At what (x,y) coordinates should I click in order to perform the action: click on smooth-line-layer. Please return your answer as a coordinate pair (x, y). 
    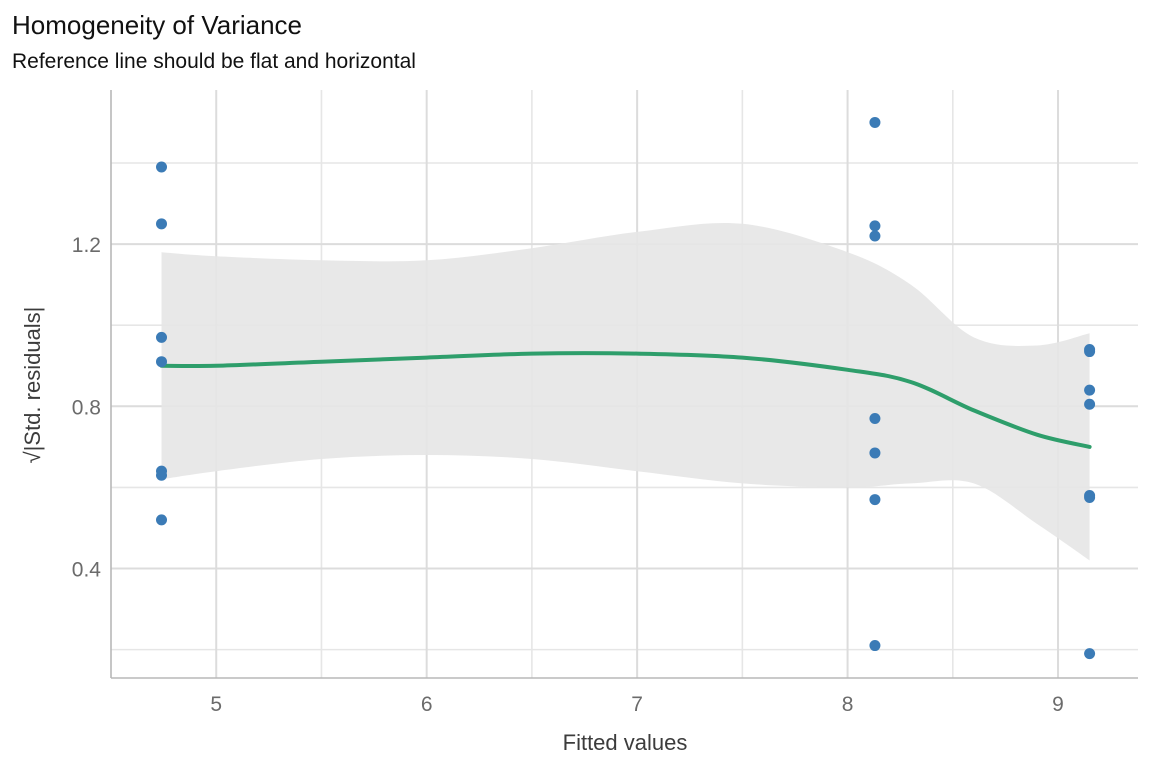
    Looking at the image, I should click on (625, 400).